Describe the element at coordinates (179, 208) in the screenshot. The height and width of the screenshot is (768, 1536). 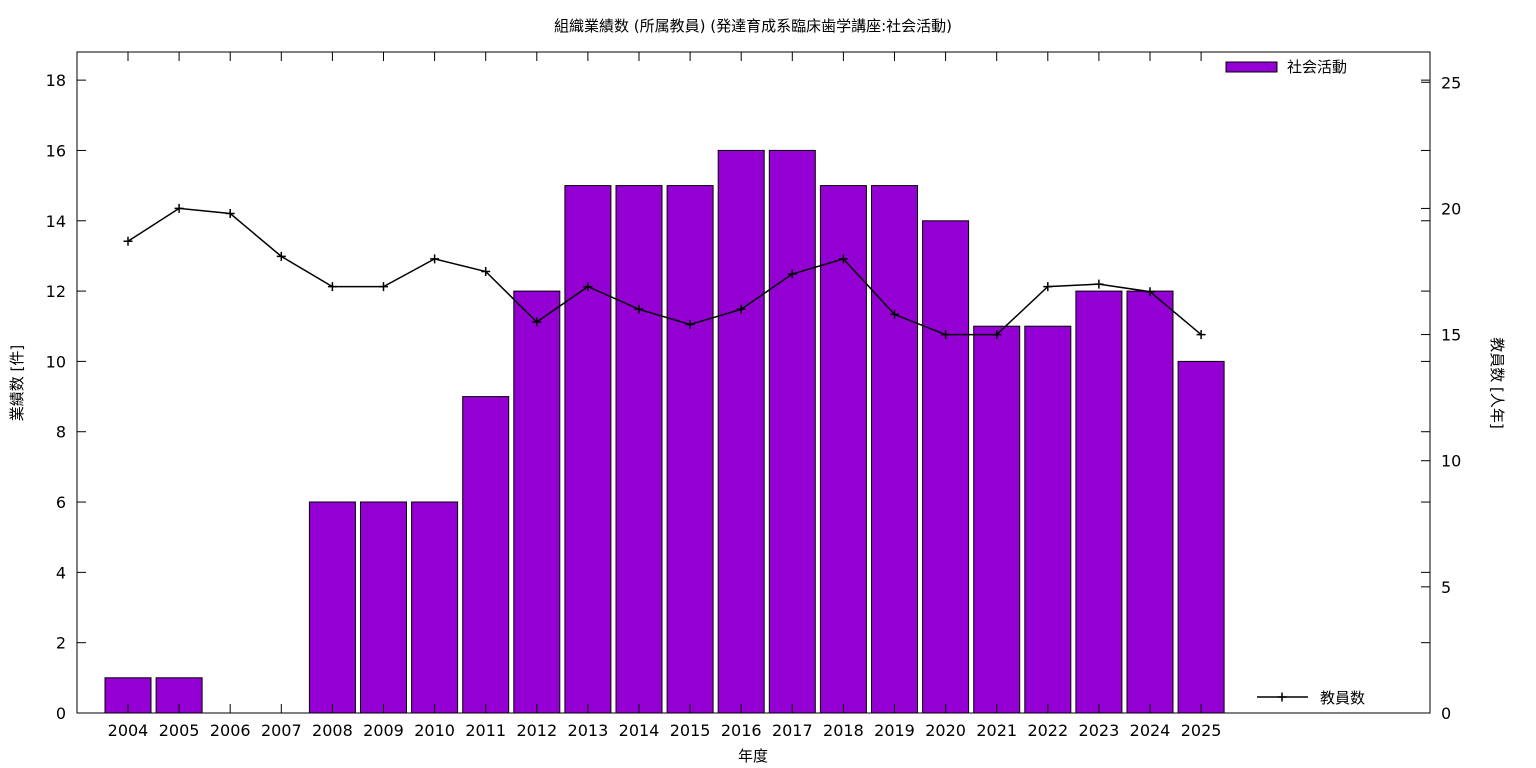
I see `line-point-2005` at that location.